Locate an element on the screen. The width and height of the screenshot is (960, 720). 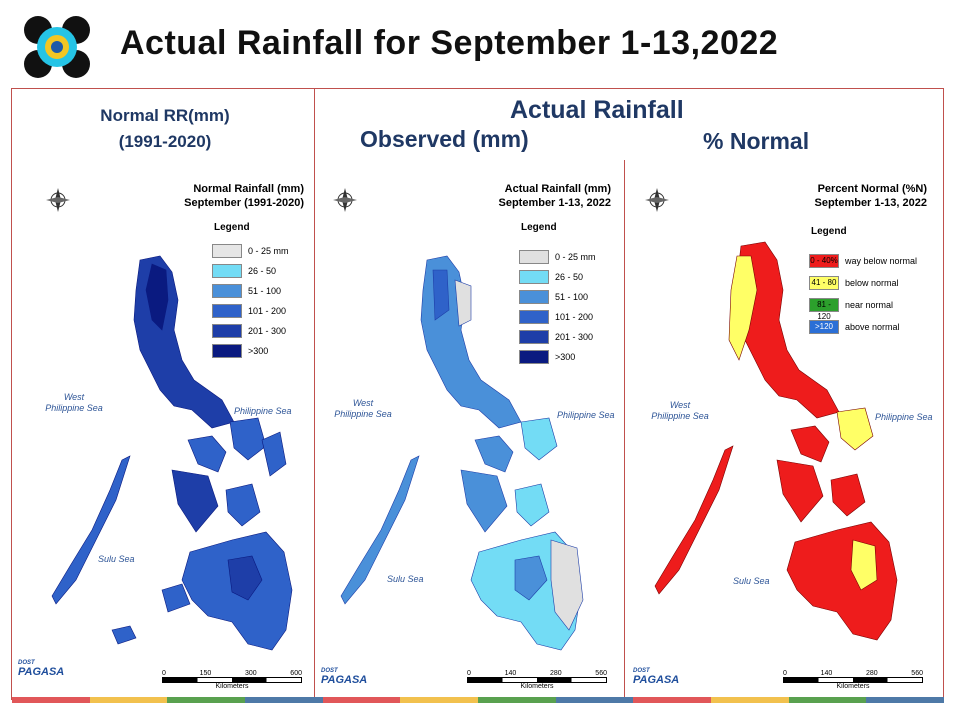
map-title-line1: Actual Rainfall (mm) is located at coordinates (557, 189).